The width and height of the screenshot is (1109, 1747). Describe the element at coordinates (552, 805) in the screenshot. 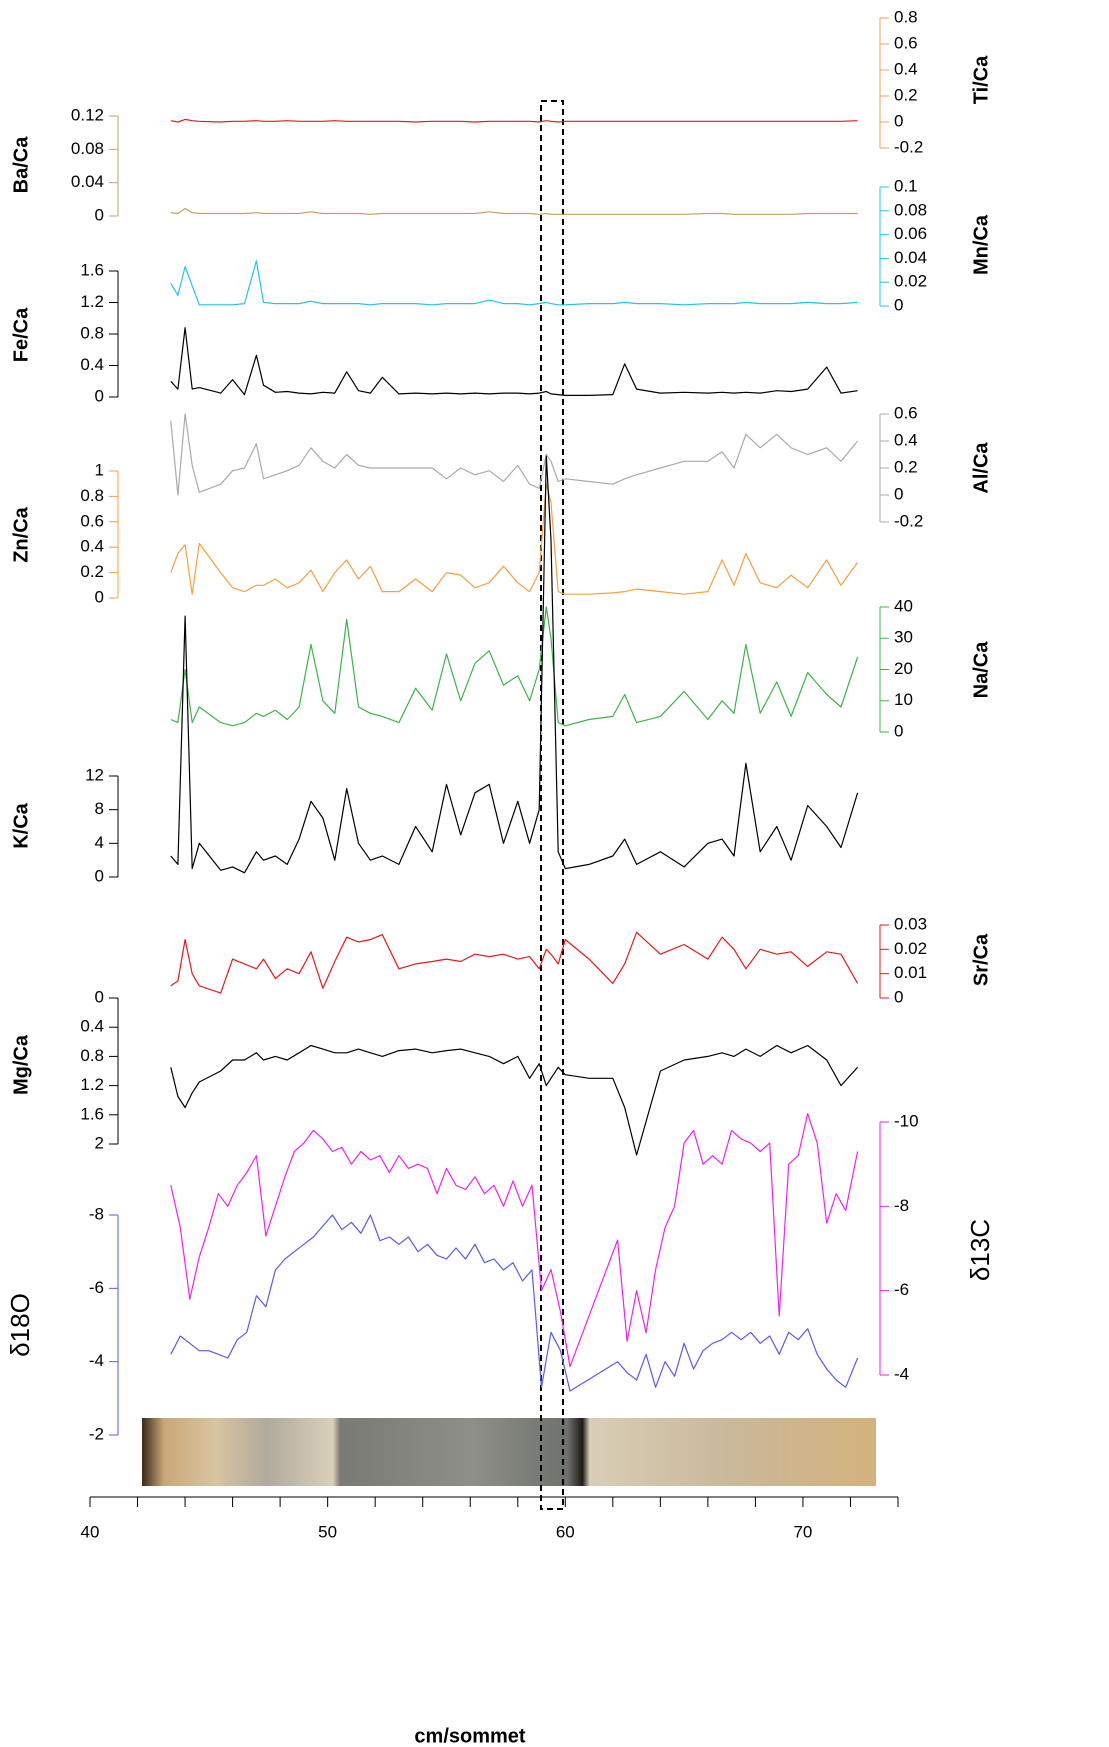

I see `highlight-box` at that location.